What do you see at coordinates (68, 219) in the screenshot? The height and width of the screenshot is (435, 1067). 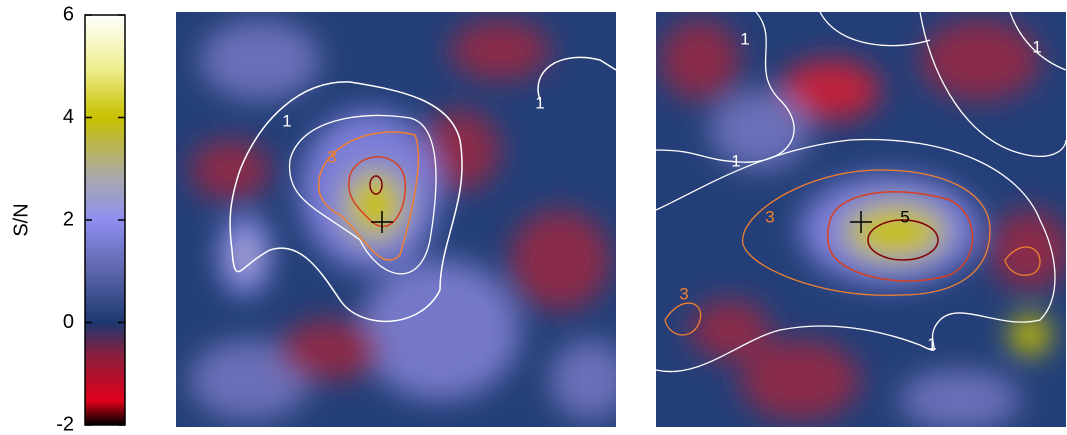 I see `y-tick-label: 2` at bounding box center [68, 219].